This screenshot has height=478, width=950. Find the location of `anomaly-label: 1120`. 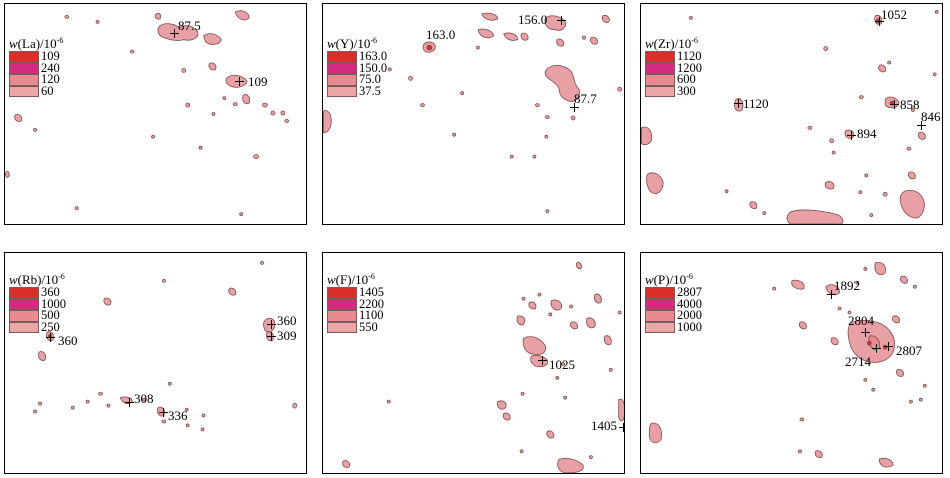

anomaly-label: 1120 is located at coordinates (756, 103).